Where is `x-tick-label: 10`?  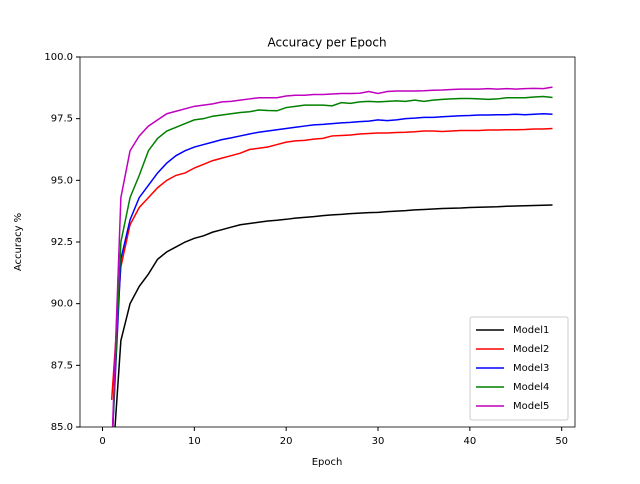 x-tick-label: 10 is located at coordinates (194, 441).